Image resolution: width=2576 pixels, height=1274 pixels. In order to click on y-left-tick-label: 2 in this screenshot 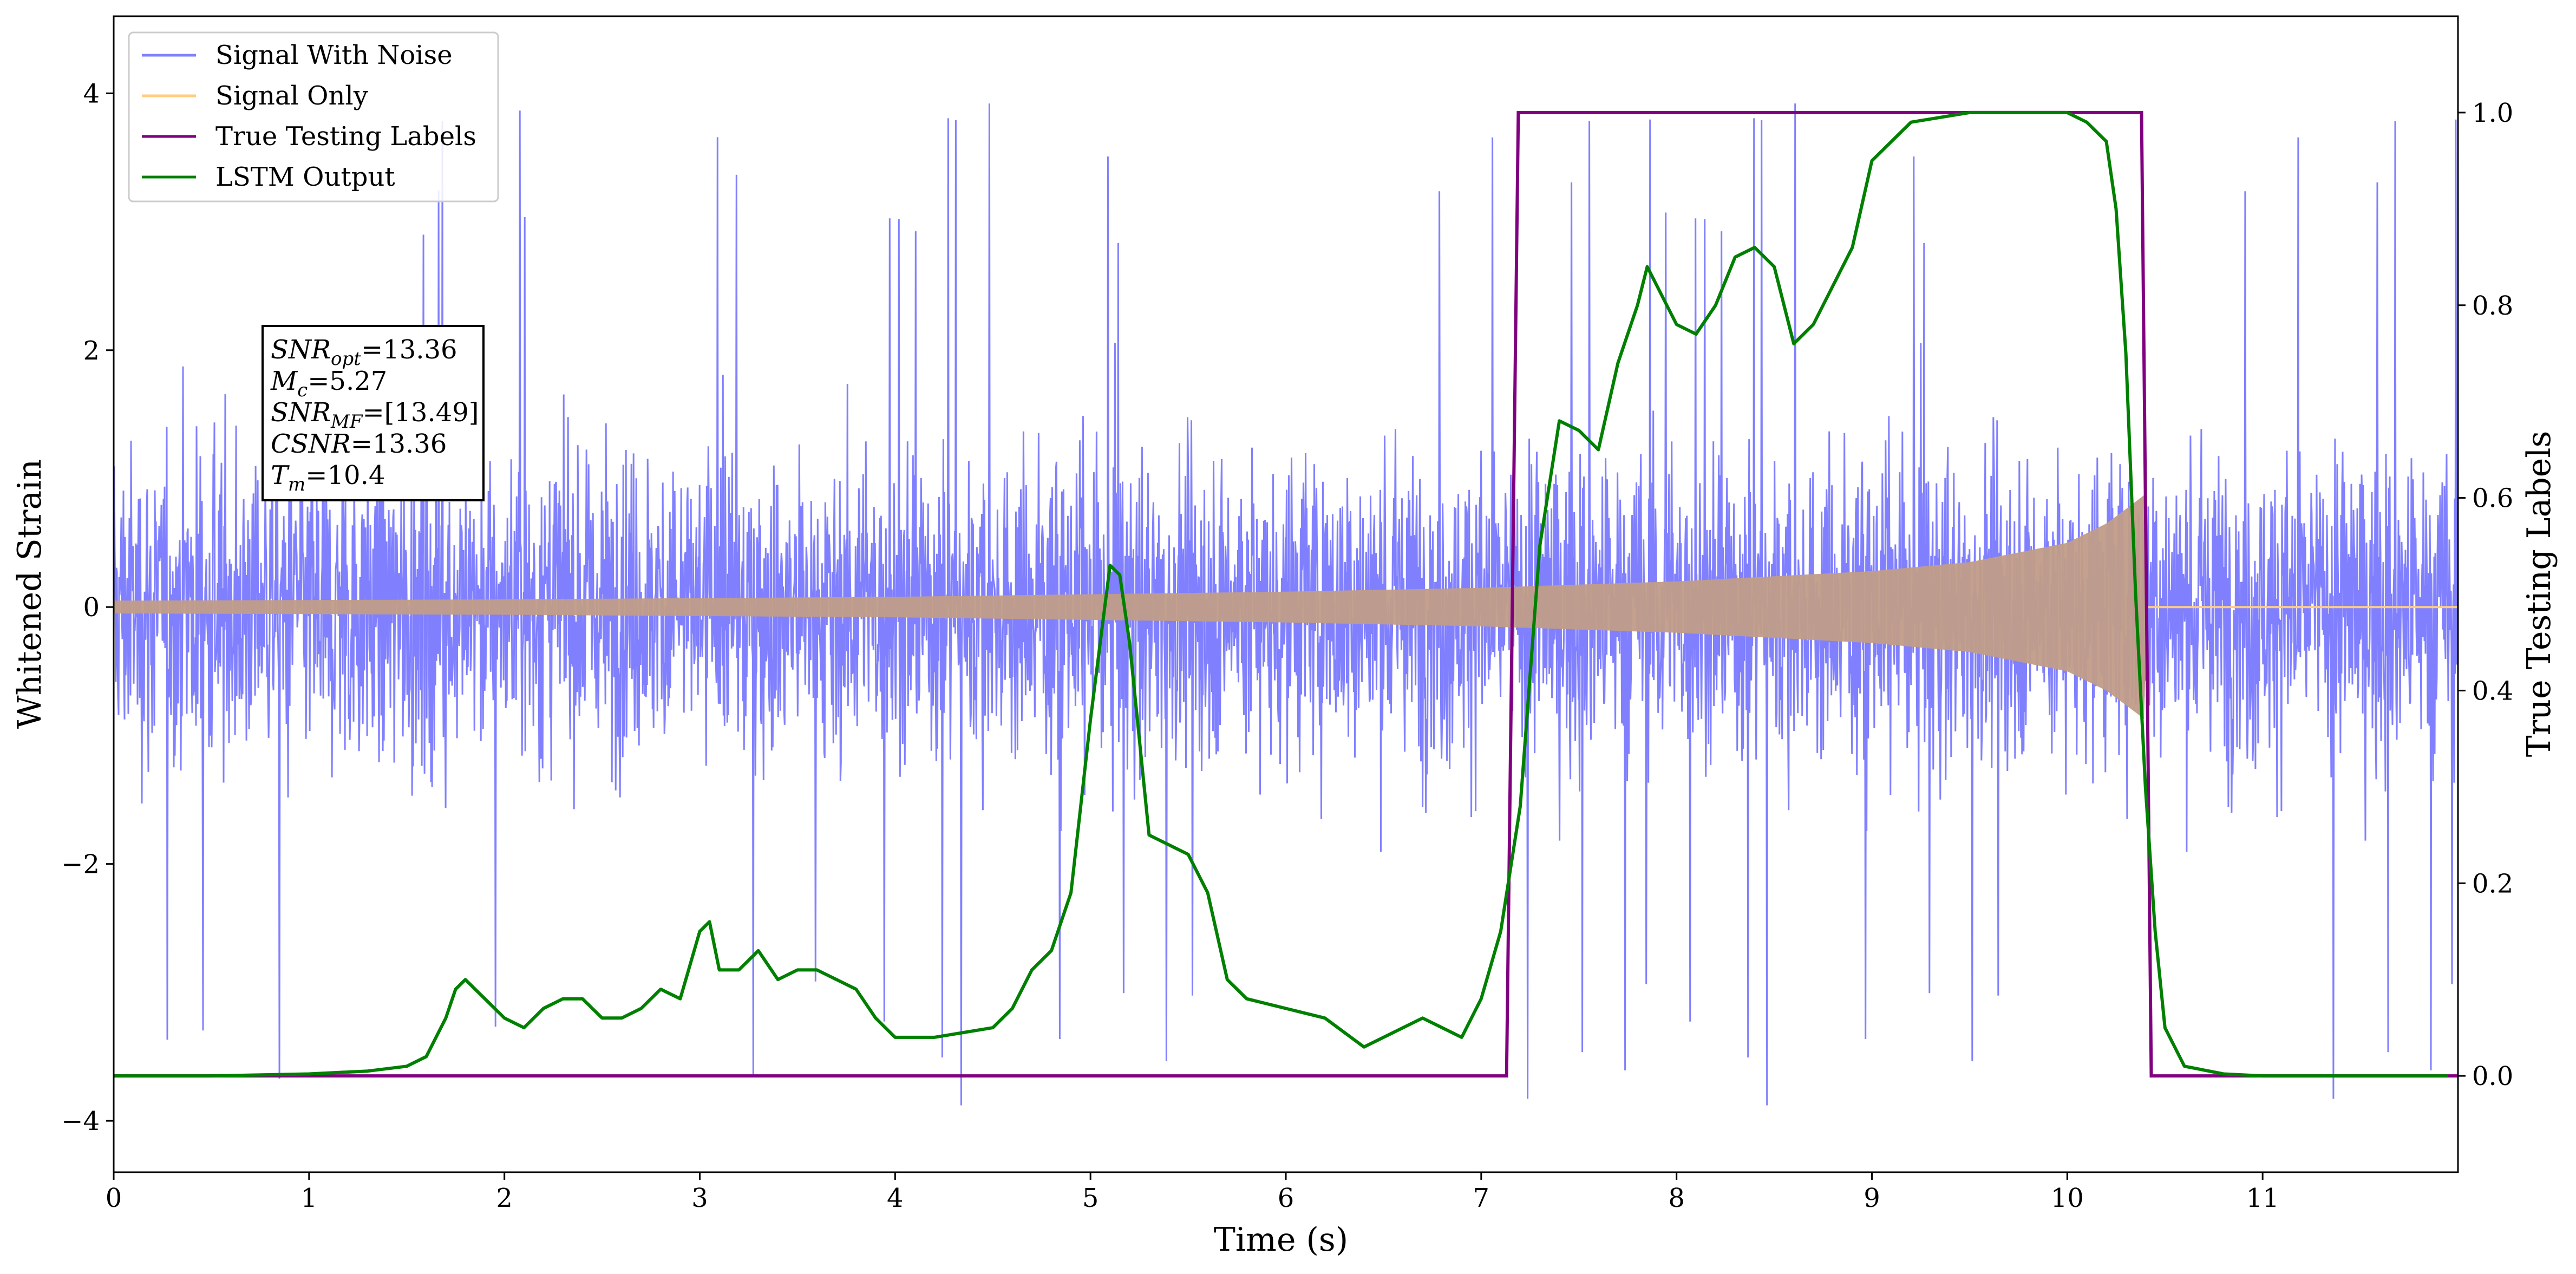, I will do `click(92, 351)`.